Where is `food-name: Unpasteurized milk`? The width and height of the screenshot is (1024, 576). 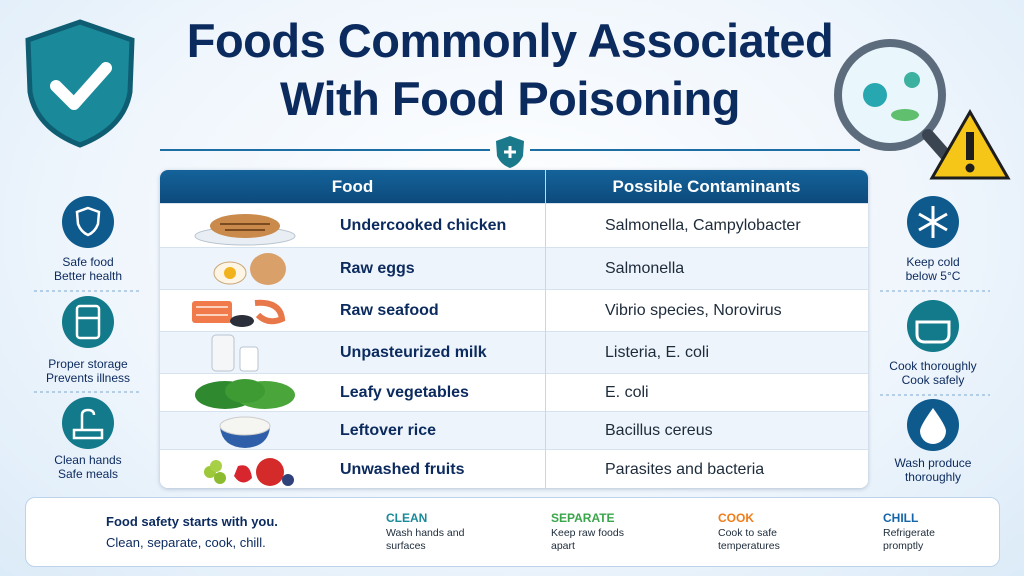 food-name: Unpasteurized milk is located at coordinates (413, 352).